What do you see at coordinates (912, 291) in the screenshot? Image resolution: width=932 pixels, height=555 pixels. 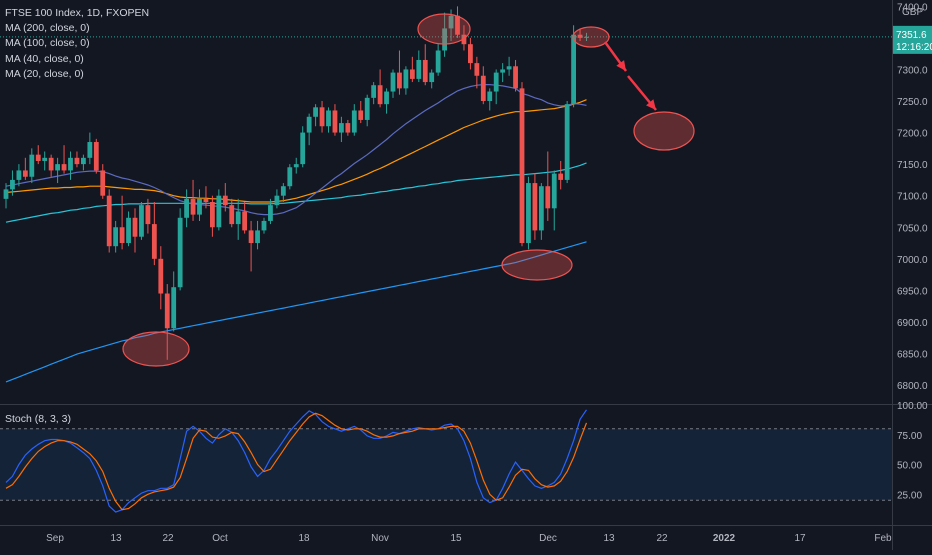 I see `y-tick-label: 6950.0` at bounding box center [912, 291].